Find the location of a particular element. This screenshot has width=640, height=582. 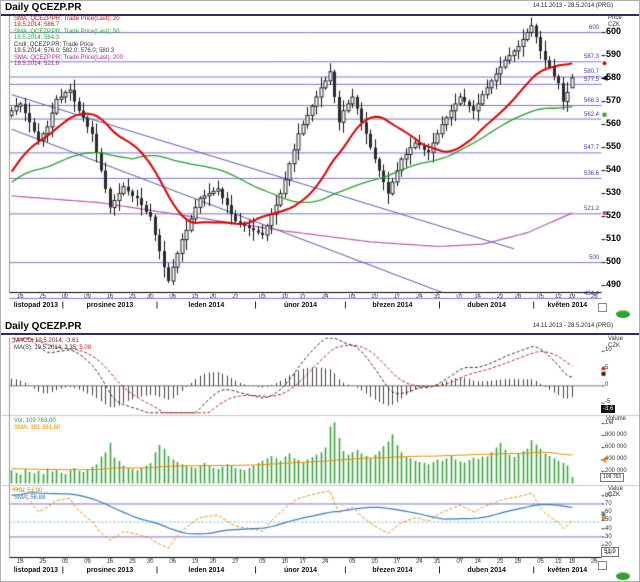

price-tick-label: 490 is located at coordinates (614, 284).